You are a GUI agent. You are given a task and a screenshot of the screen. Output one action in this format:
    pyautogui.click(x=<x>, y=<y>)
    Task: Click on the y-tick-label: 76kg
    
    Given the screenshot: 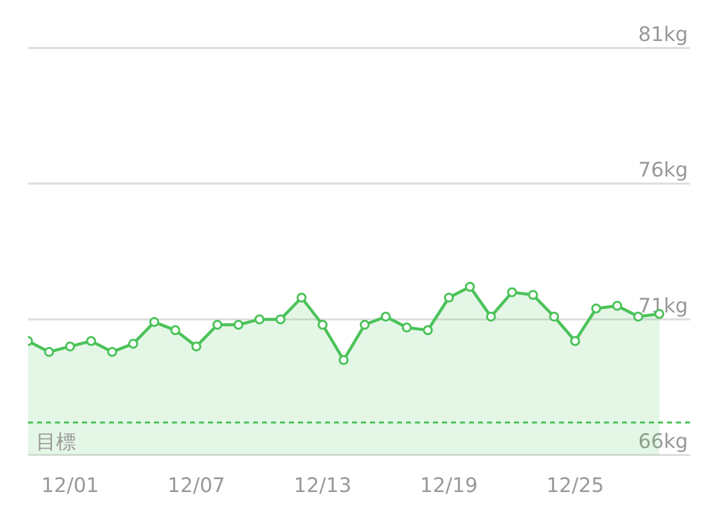 What is the action you would take?
    pyautogui.click(x=663, y=170)
    